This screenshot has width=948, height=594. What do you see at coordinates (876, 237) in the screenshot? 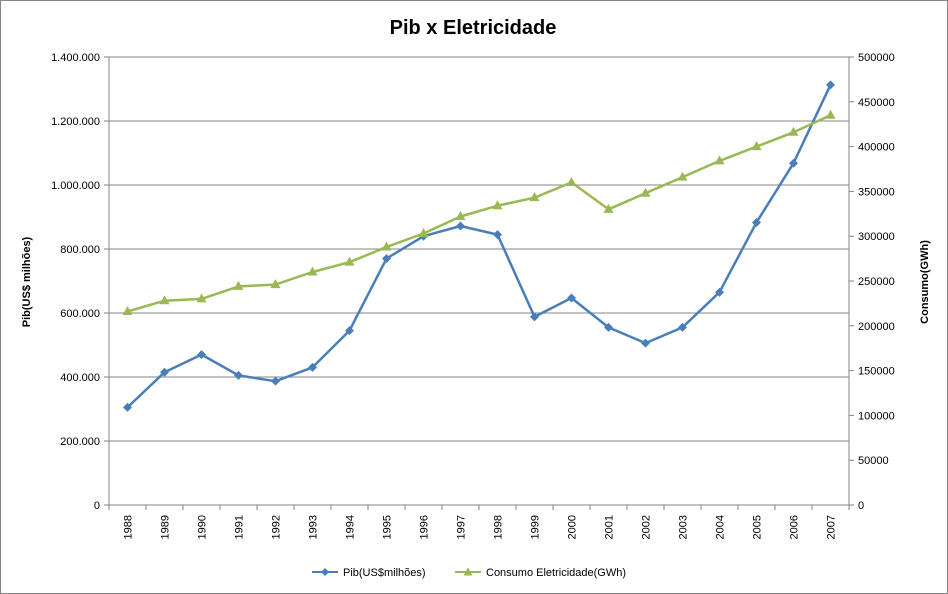
I see `y2-tick-label: 300000` at bounding box center [876, 237].